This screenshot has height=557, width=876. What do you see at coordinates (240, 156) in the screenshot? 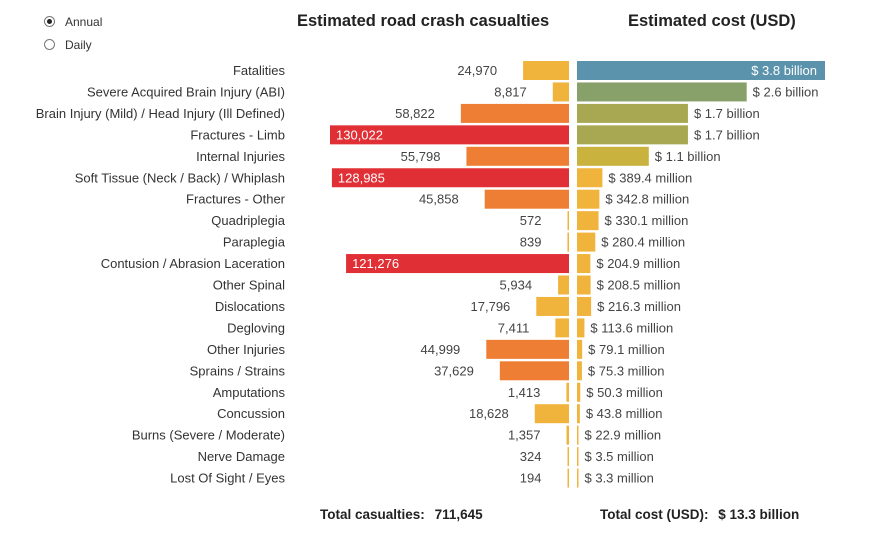
I see `category-label-internal-injuries: Internal Injuries` at bounding box center [240, 156].